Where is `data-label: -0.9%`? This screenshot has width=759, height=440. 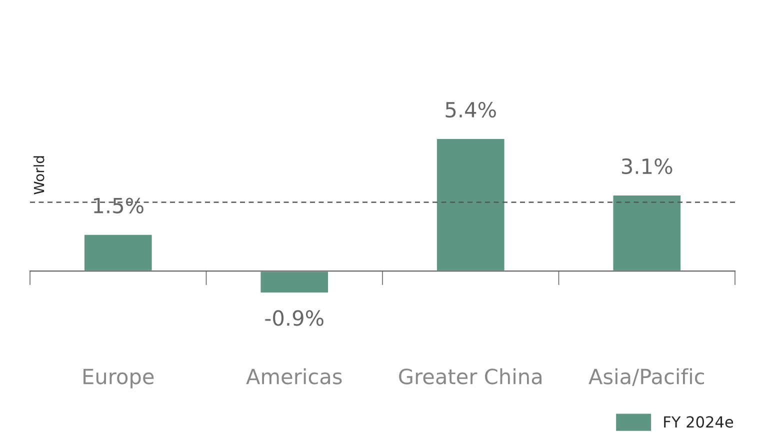
data-label: -0.9% is located at coordinates (294, 318).